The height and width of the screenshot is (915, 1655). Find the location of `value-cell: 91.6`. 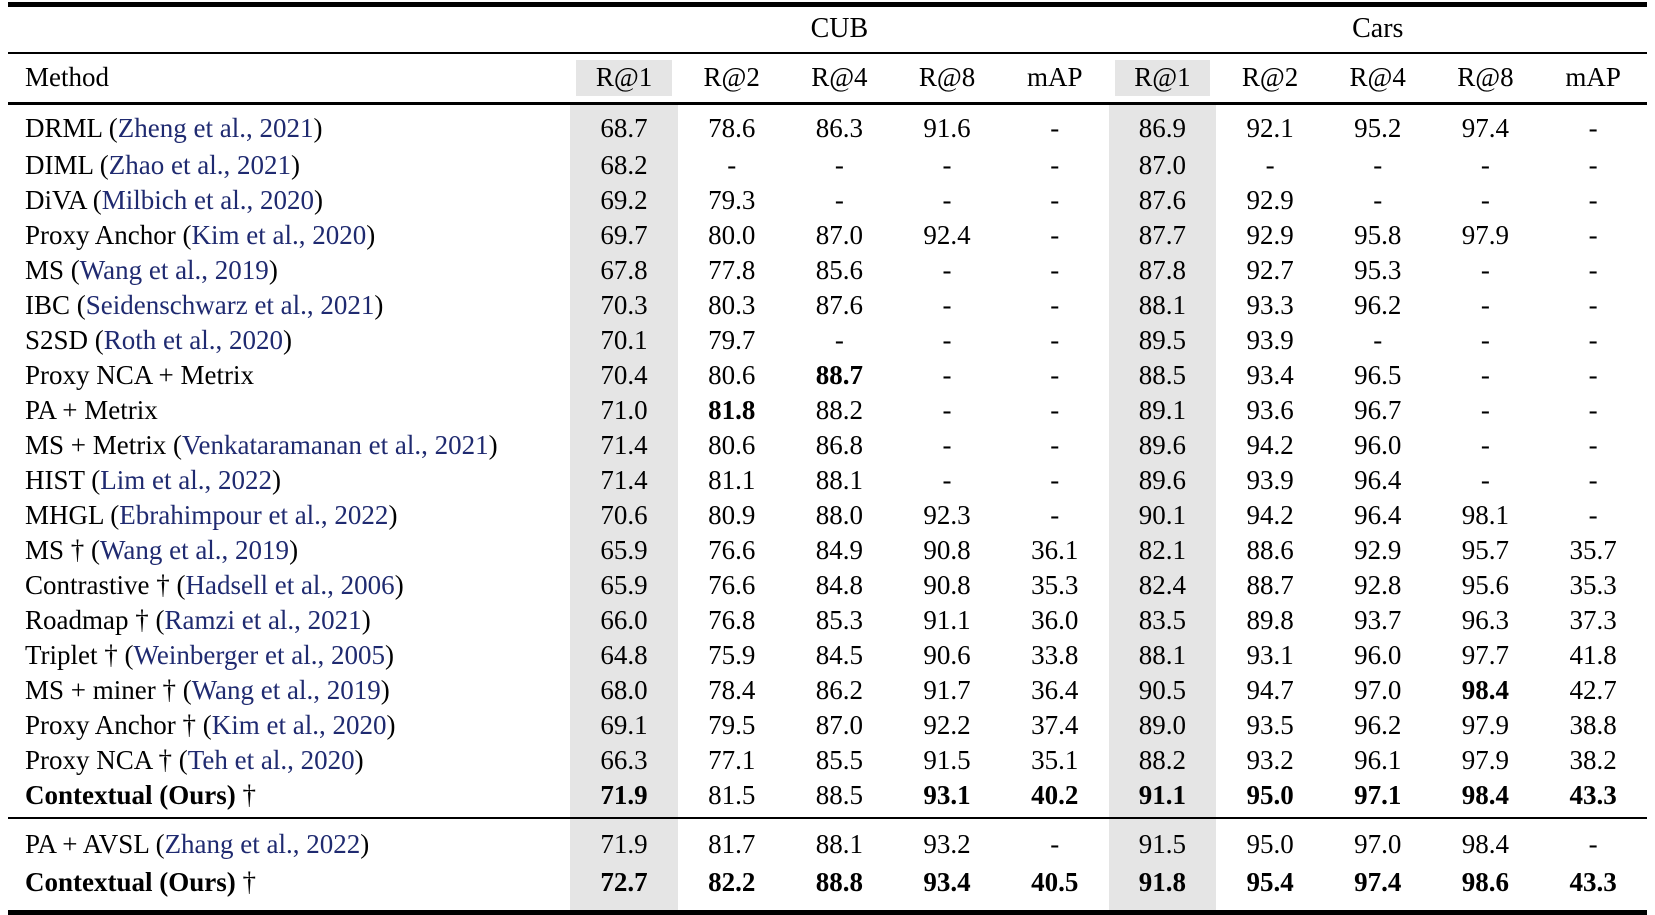

value-cell: 91.6 is located at coordinates (947, 128).